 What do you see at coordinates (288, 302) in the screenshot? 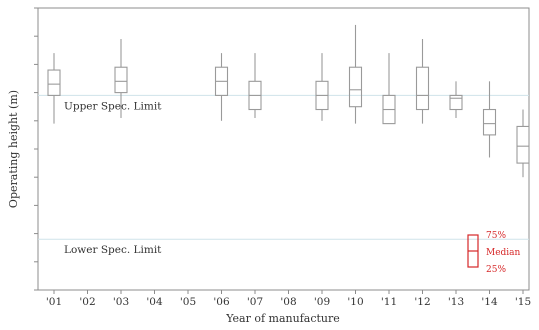
I see `x-tick-label: '08` at bounding box center [288, 302].